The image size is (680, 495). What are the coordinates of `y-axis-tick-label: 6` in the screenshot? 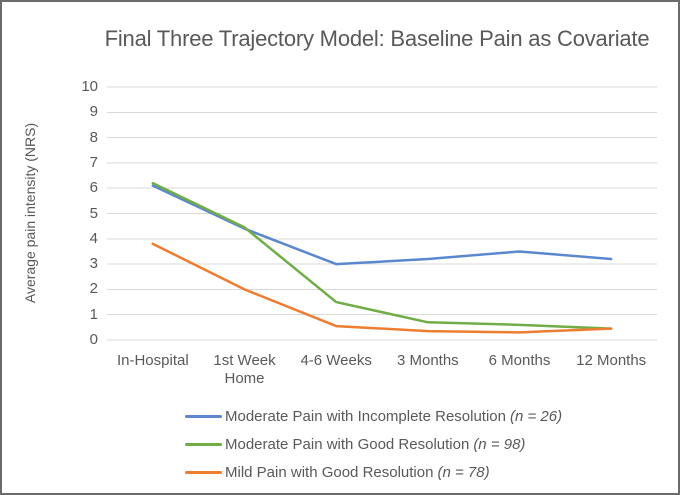 It's located at (93, 188).